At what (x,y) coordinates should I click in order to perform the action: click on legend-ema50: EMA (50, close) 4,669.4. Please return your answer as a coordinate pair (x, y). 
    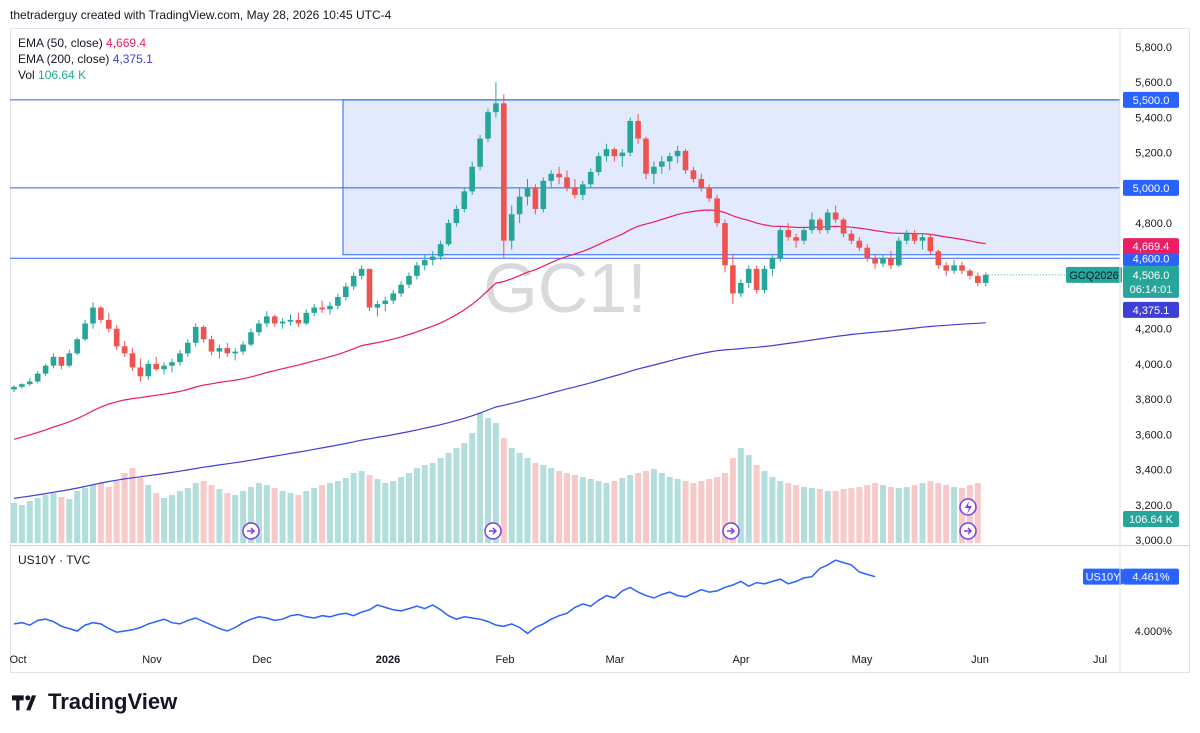
    Looking at the image, I should click on (85, 43).